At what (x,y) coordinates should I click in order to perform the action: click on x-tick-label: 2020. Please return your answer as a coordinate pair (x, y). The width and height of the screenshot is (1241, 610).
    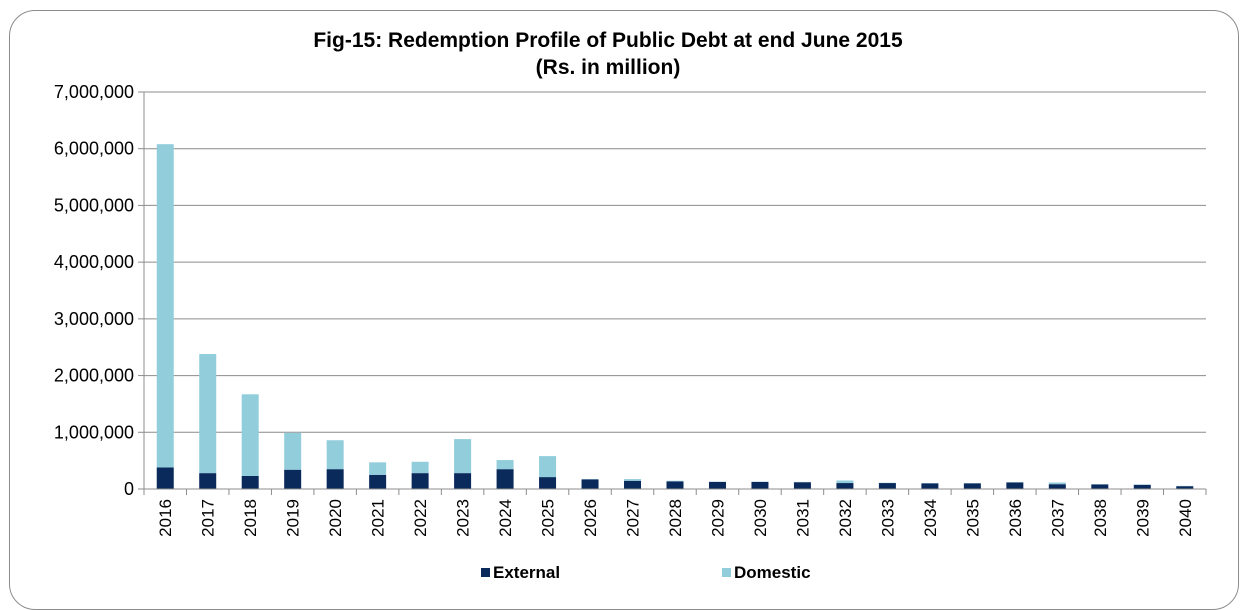
    Looking at the image, I should click on (335, 518).